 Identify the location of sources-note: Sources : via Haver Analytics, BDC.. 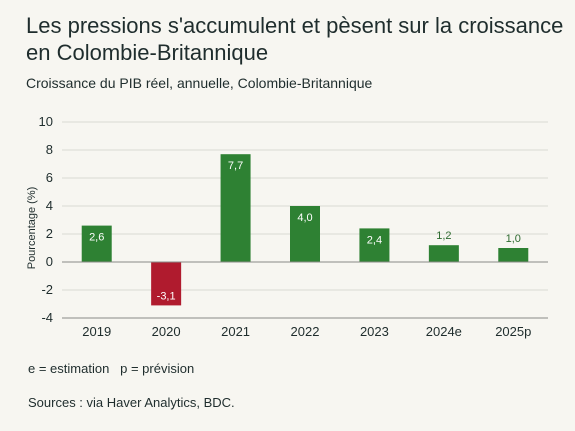
(131, 402).